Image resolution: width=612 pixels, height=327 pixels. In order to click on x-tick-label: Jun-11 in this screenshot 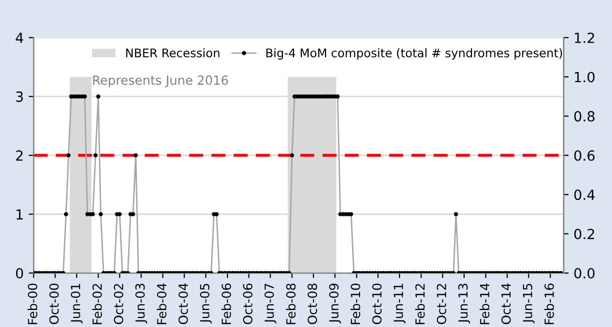, I will do `click(400, 304)`.